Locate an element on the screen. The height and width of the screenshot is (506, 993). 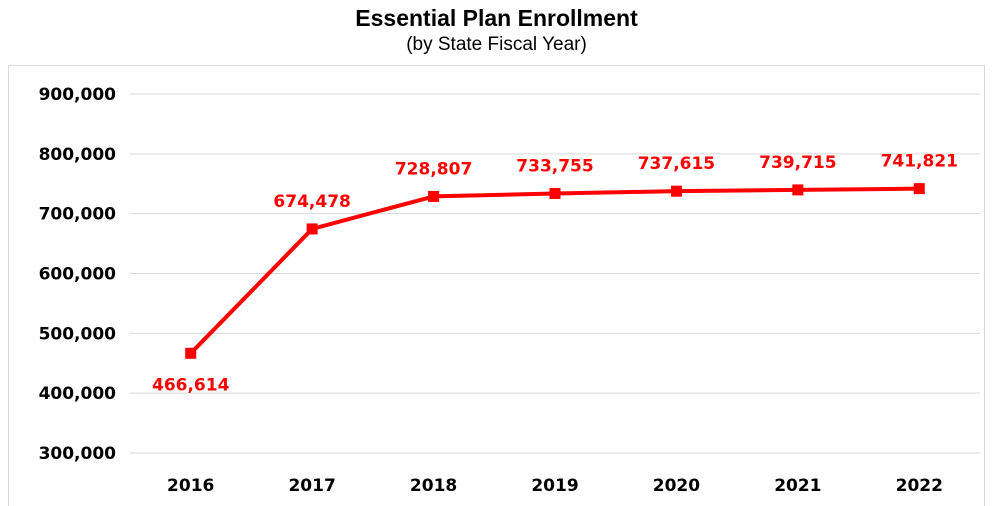
chart-title: Essential Plan Enrollment is located at coordinates (496, 18).